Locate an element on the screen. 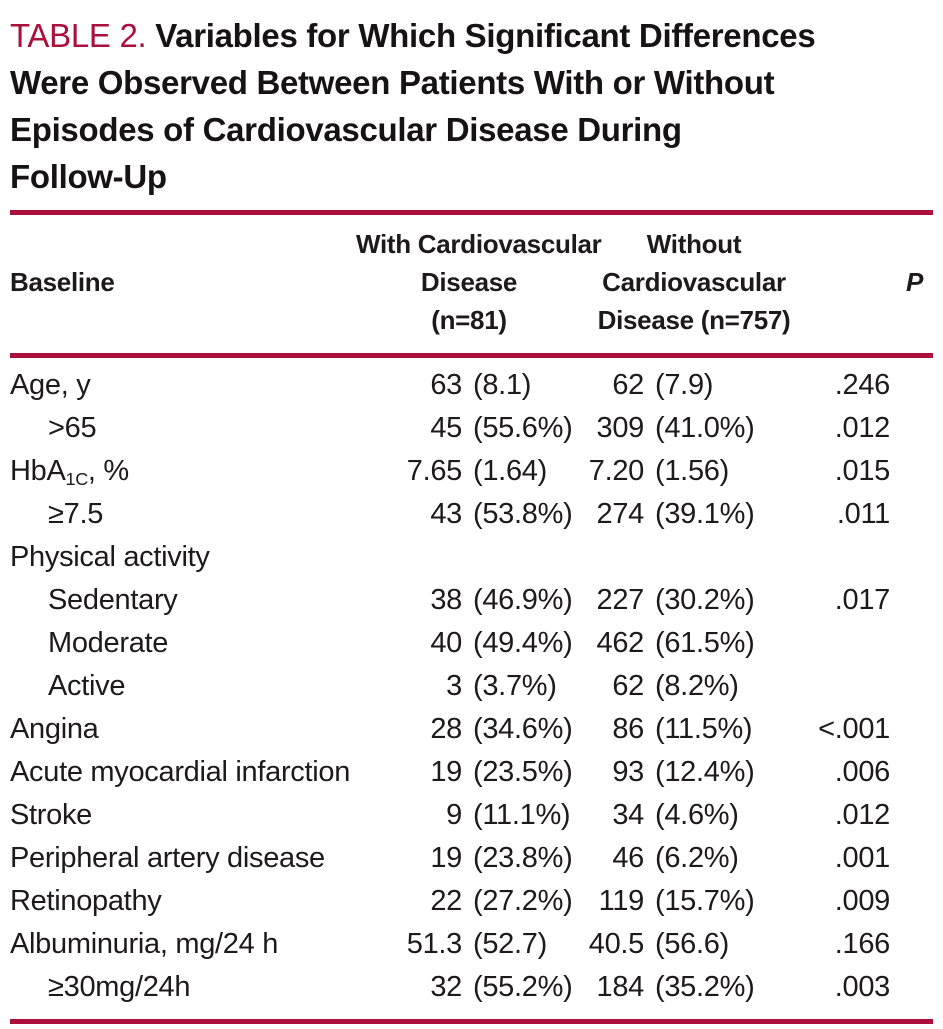 This screenshot has height=1029, width=943. cell-with-cvd-paren: (23.5%) is located at coordinates (523, 772).